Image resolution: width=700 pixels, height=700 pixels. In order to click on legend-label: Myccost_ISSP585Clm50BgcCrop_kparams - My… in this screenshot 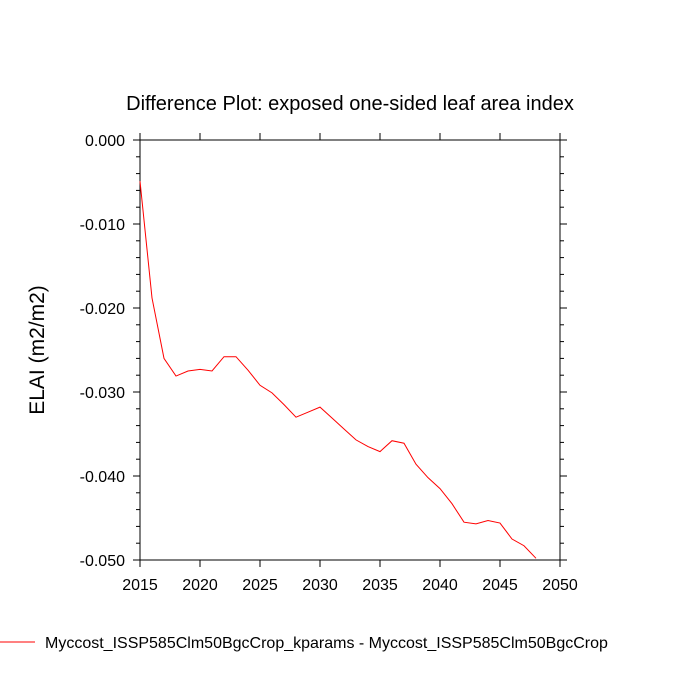, I will do `click(326, 643)`.